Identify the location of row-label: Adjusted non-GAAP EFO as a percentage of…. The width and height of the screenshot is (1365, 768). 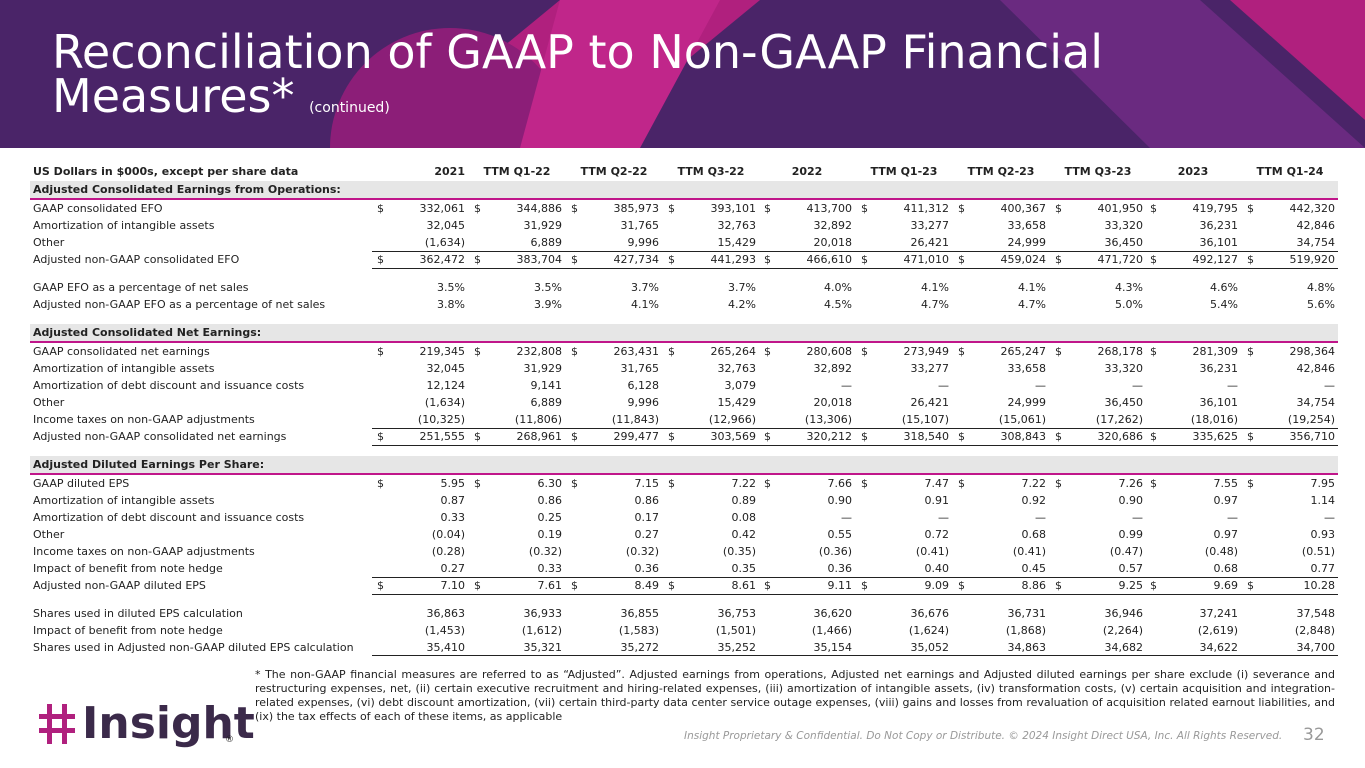
(179, 304).